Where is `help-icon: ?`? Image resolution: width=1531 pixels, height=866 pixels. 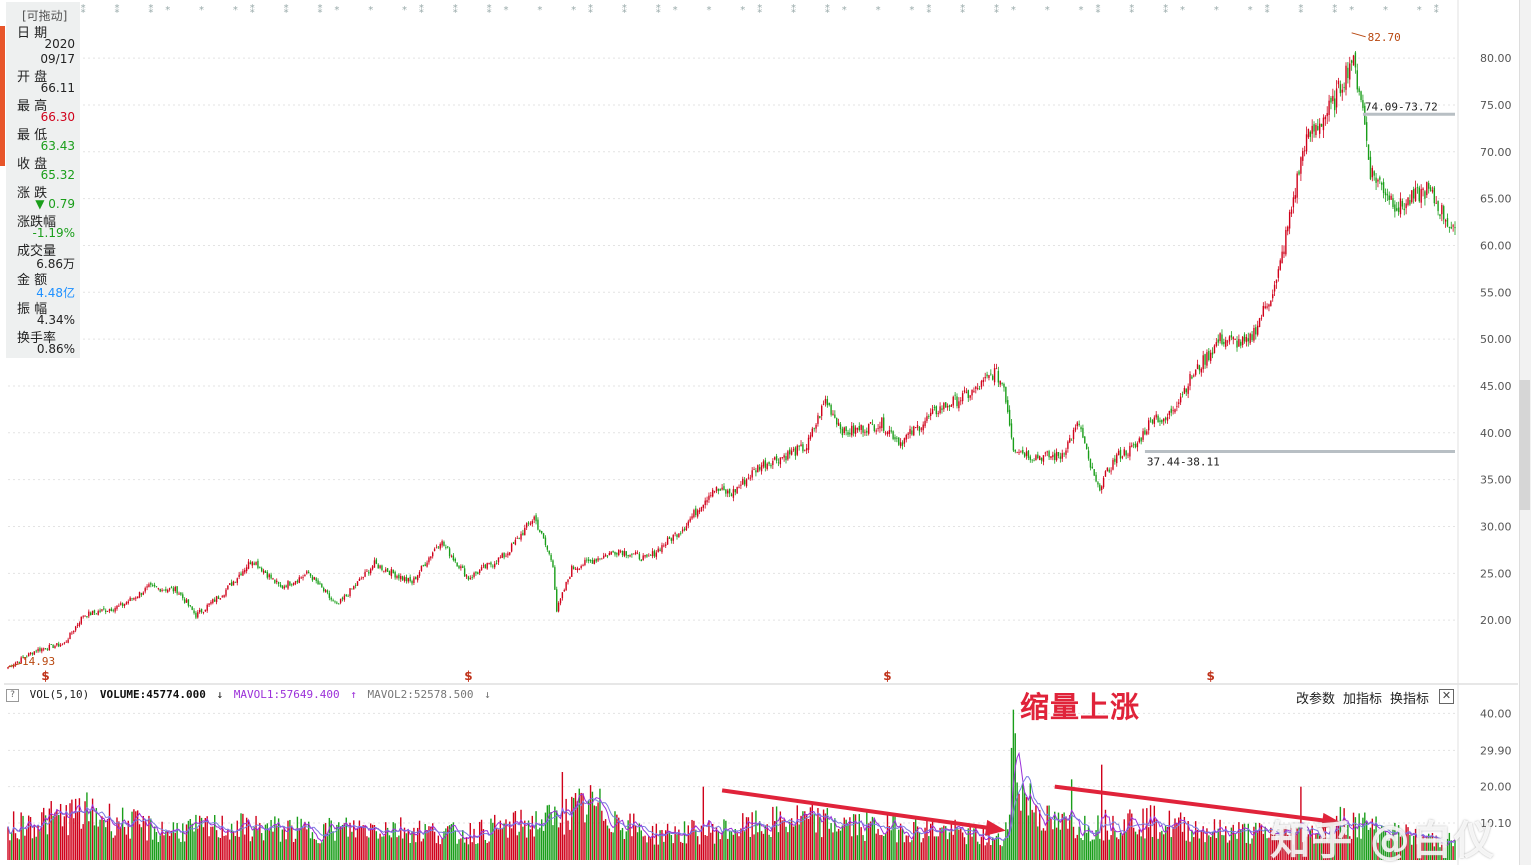 help-icon: ? is located at coordinates (12, 695).